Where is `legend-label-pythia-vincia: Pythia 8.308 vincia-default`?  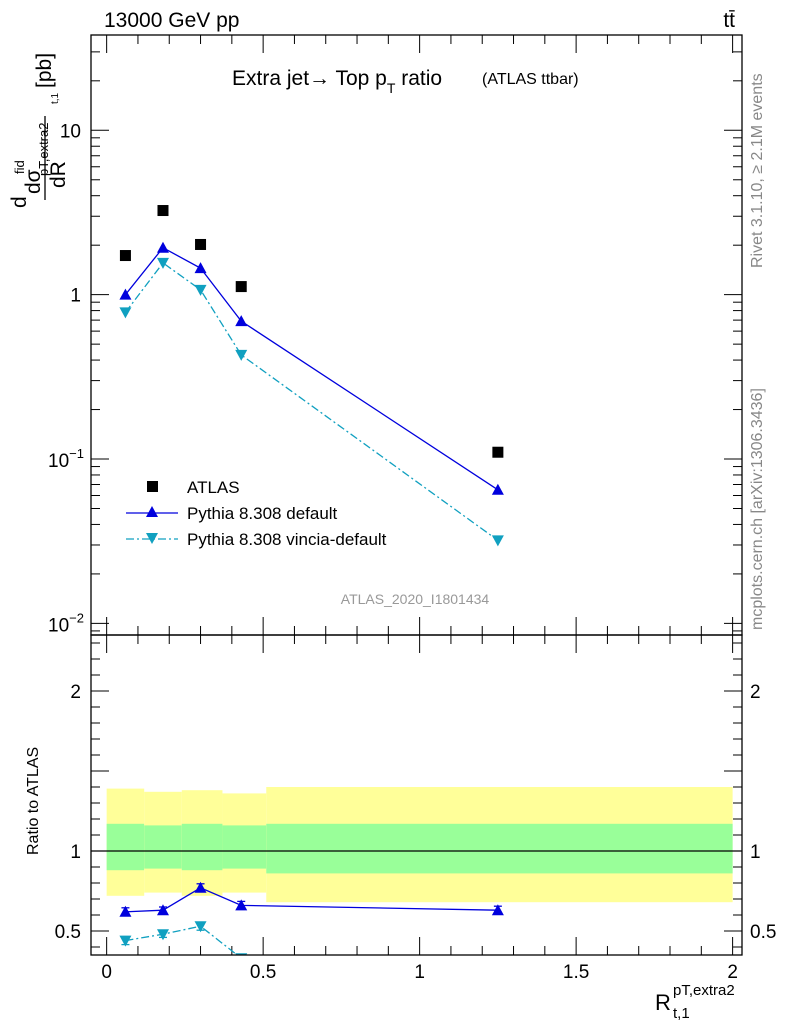 legend-label-pythia-vincia: Pythia 8.308 vincia-default is located at coordinates (287, 539).